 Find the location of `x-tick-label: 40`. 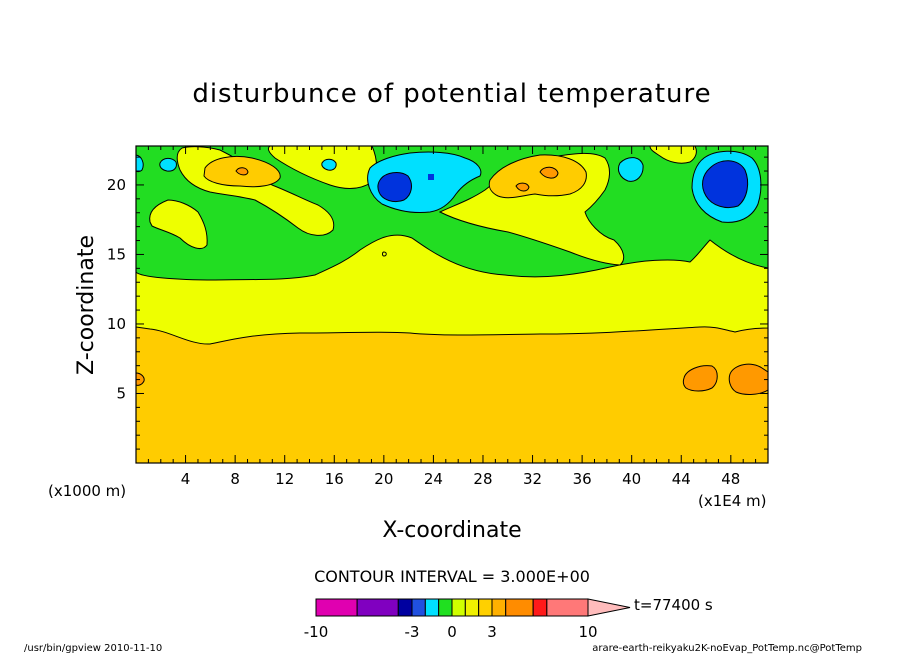

x-tick-label: 40 is located at coordinates (631, 479).